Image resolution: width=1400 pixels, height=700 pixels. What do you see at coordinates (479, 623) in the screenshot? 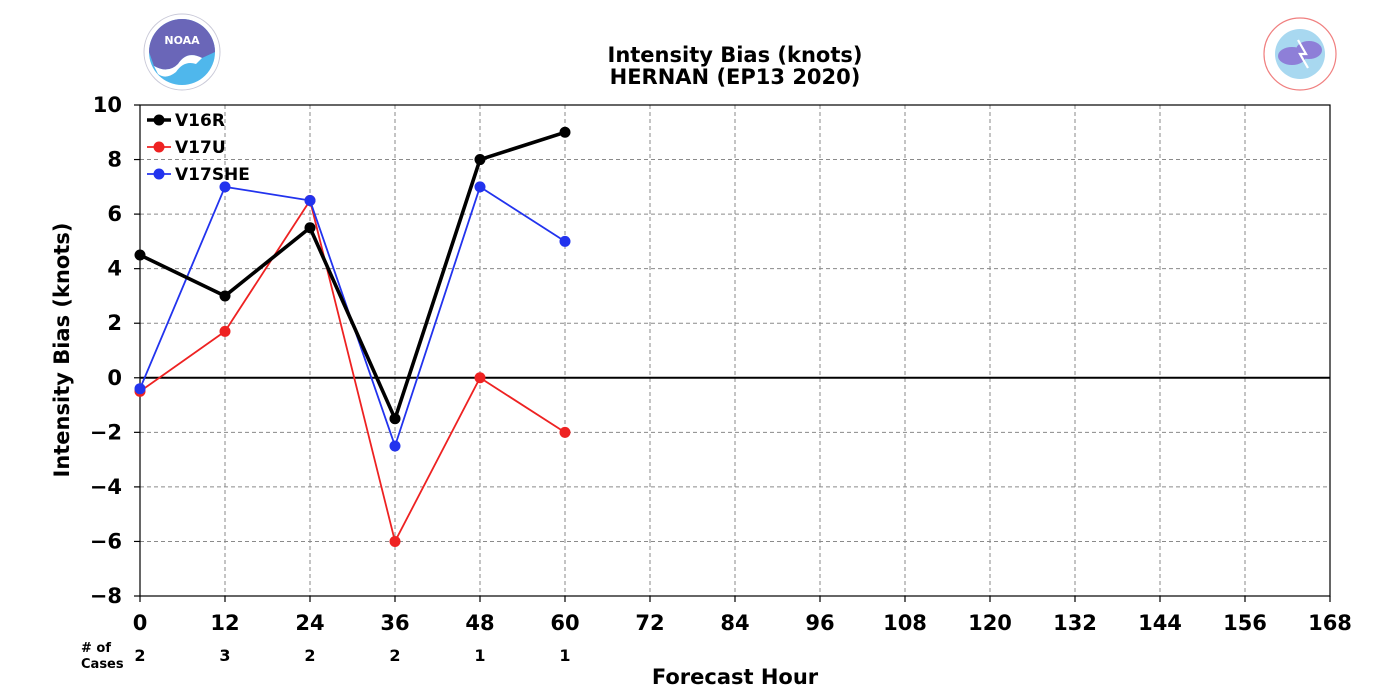
I see `x-tick-label: 48` at bounding box center [479, 623].